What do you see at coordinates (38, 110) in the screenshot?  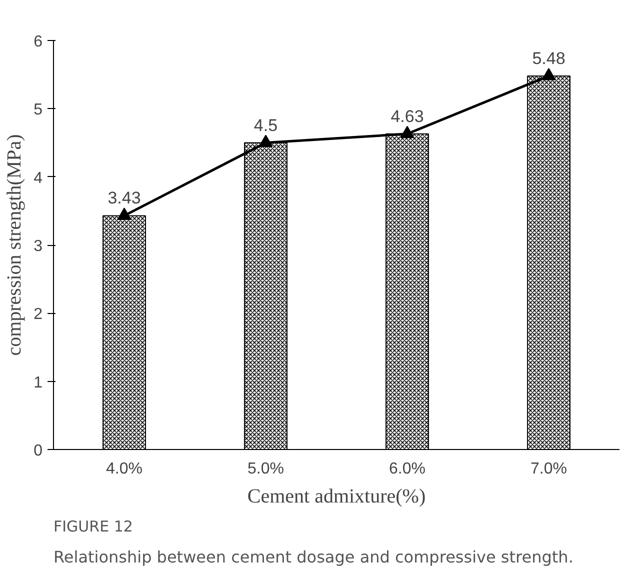 I see `y-tick-label: 5` at bounding box center [38, 110].